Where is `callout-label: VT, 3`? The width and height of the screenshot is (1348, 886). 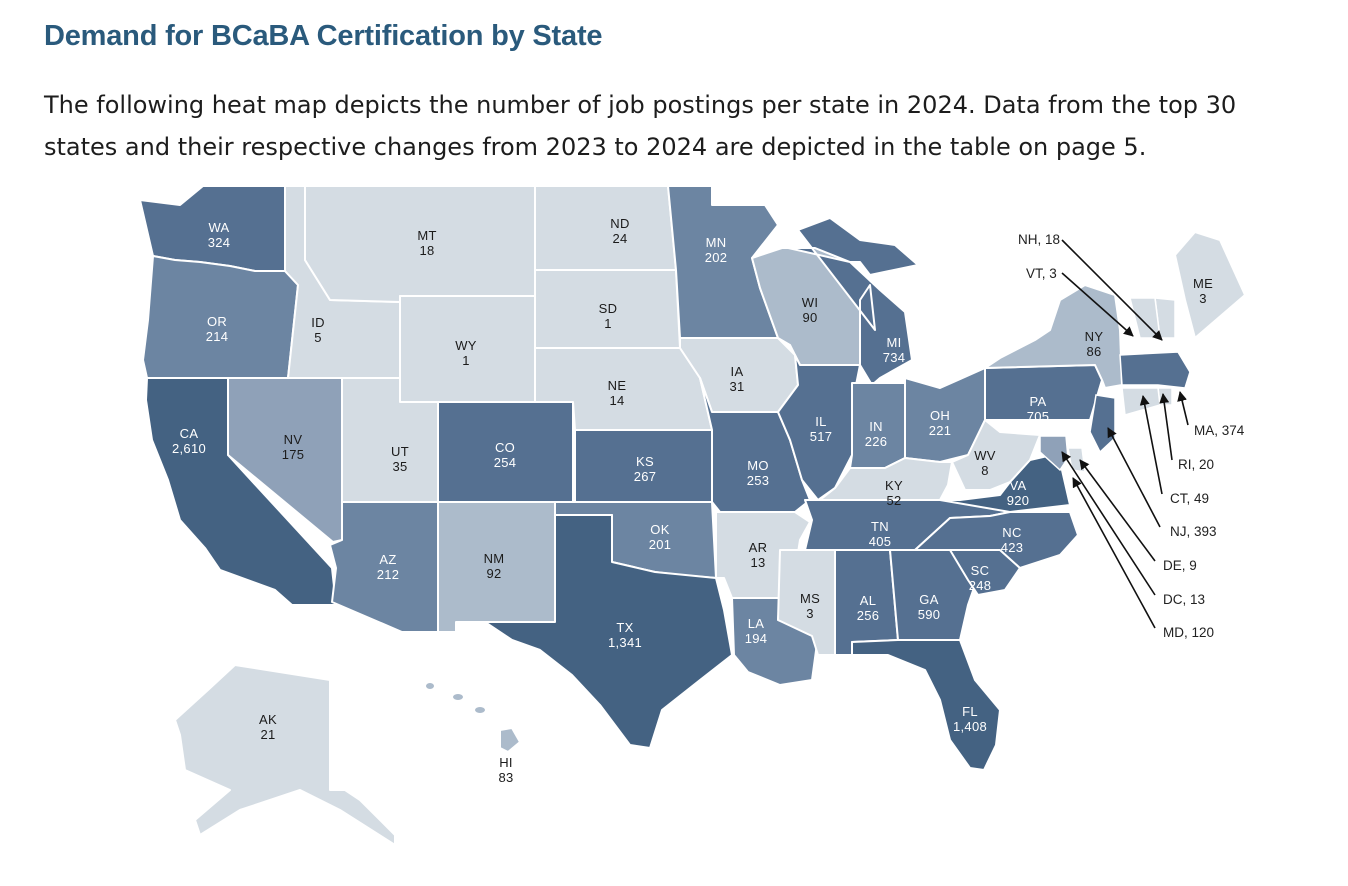
callout-label: VT, 3 is located at coordinates (1041, 273).